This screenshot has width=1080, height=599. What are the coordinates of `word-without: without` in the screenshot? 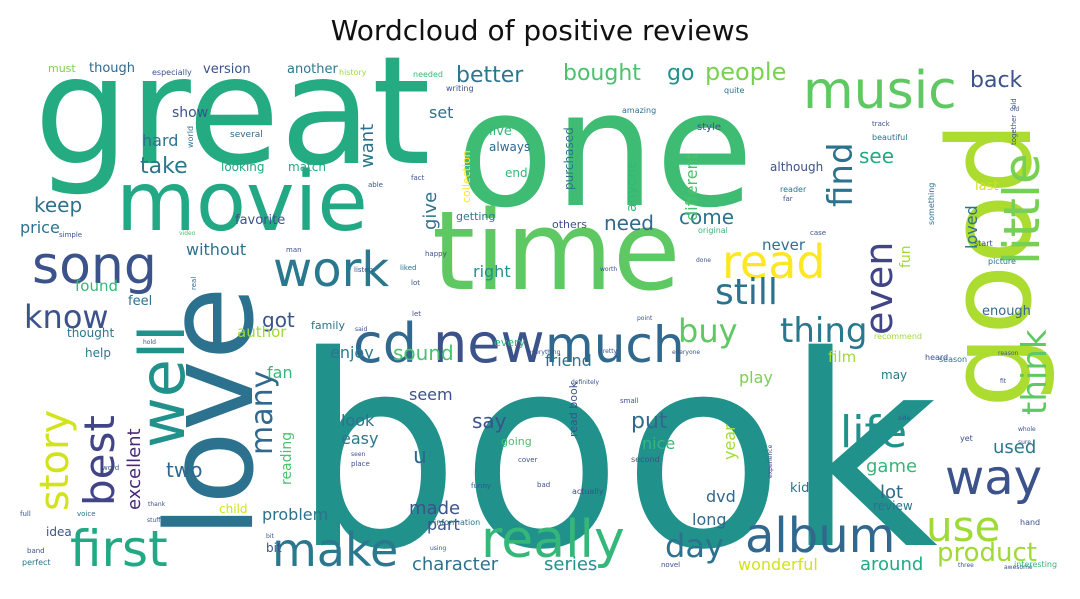 It's located at (216, 249).